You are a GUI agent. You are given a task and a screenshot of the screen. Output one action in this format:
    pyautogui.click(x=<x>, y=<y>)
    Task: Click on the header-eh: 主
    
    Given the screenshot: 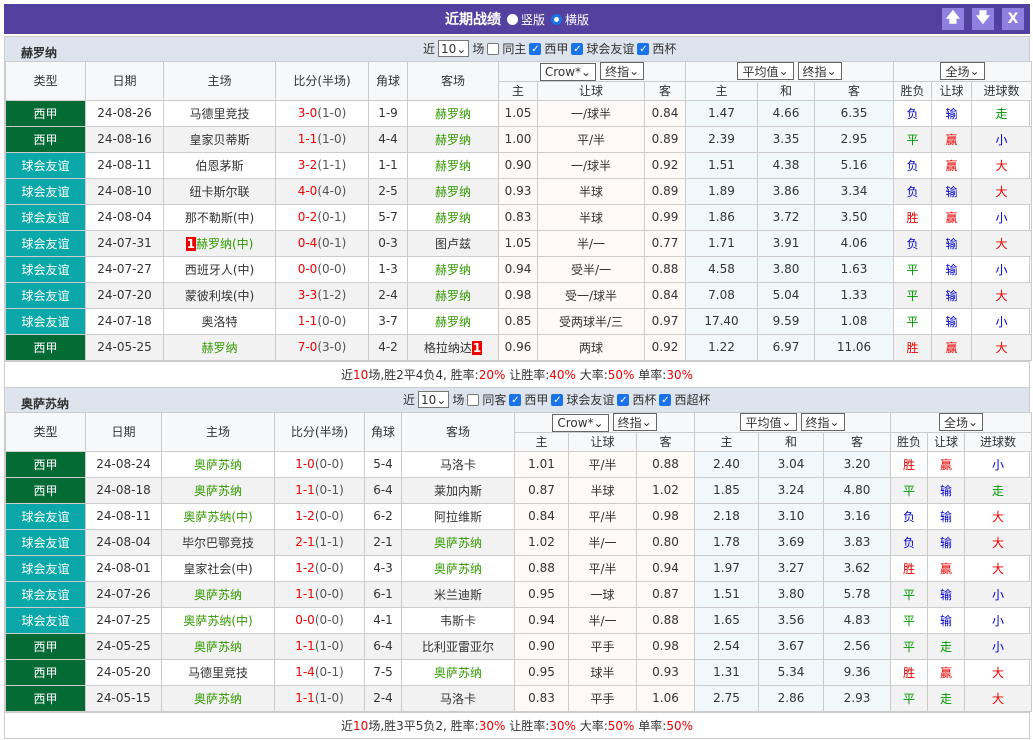 What is the action you would take?
    pyautogui.click(x=721, y=90)
    